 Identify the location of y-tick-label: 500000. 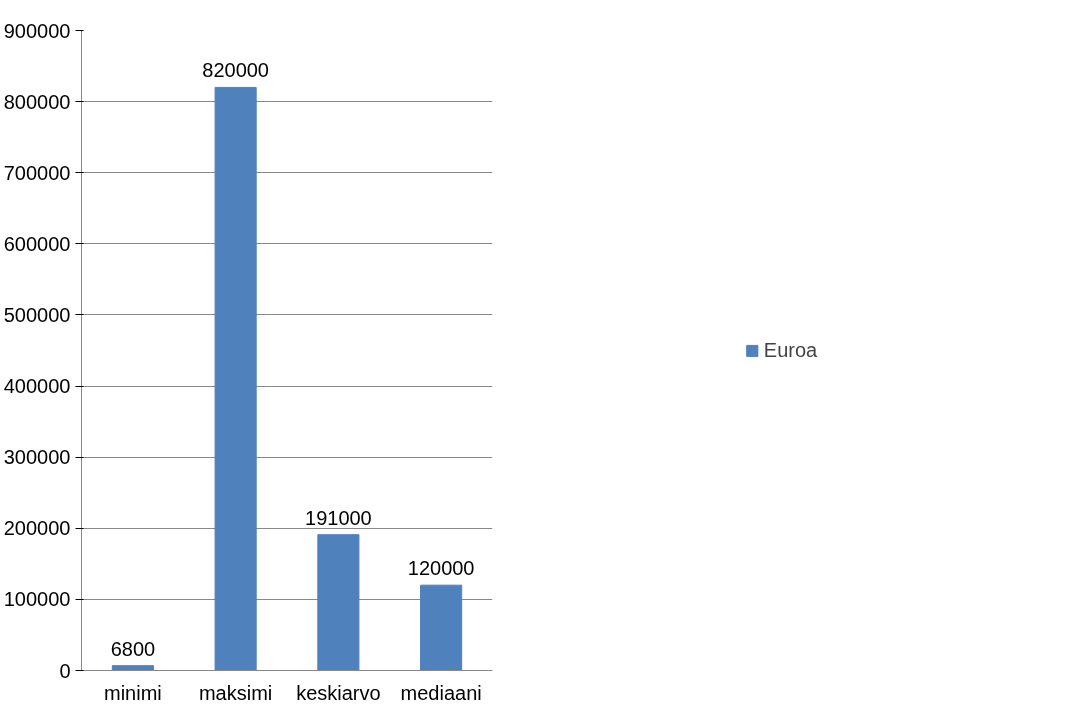
(37, 314).